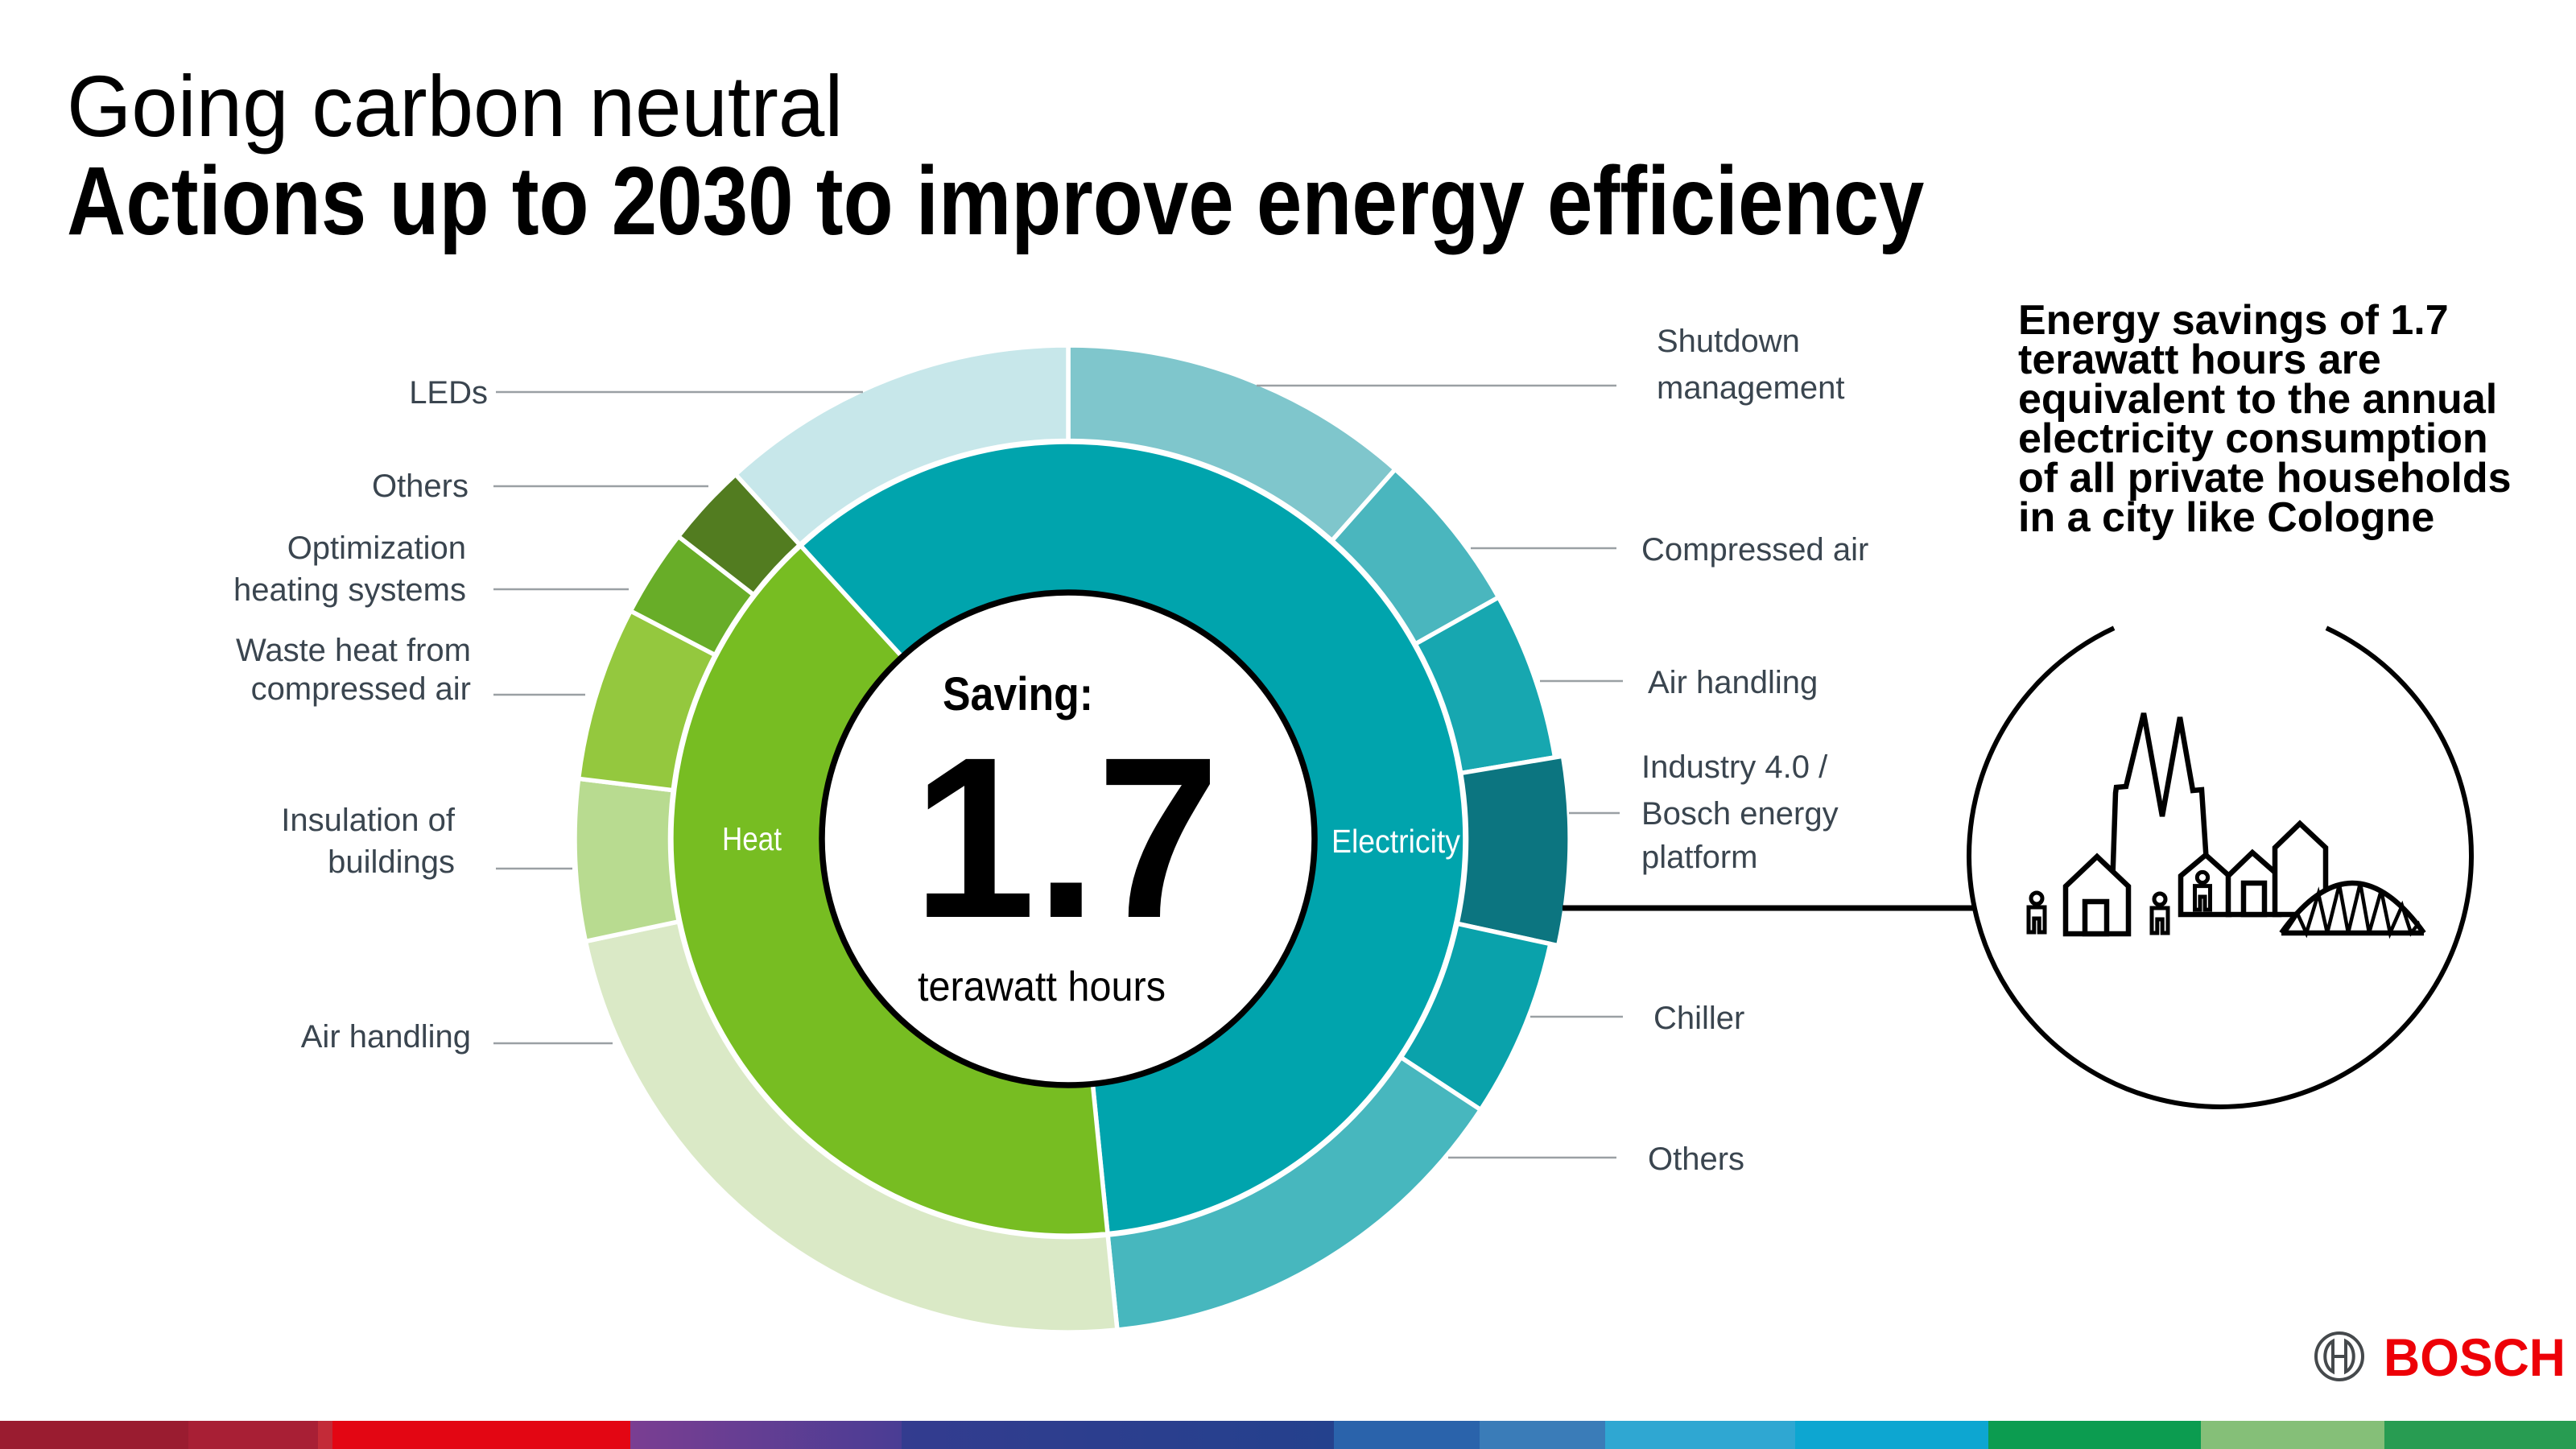  I want to click on svg-text: in a city like Cologne, so click(2226, 517).